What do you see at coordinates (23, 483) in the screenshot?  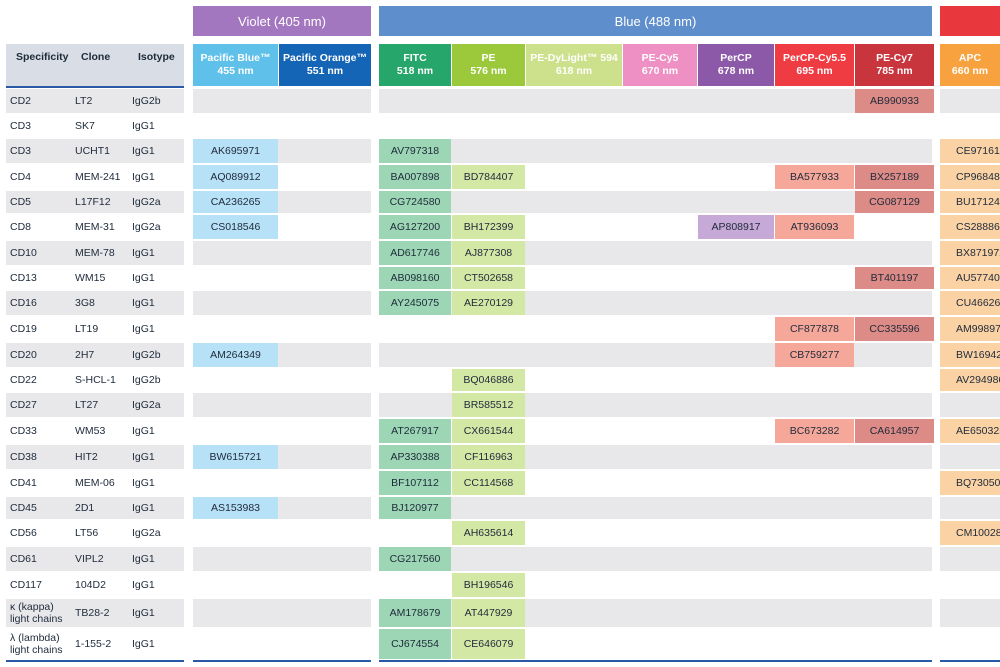 I see `cell-specificity: CD41` at bounding box center [23, 483].